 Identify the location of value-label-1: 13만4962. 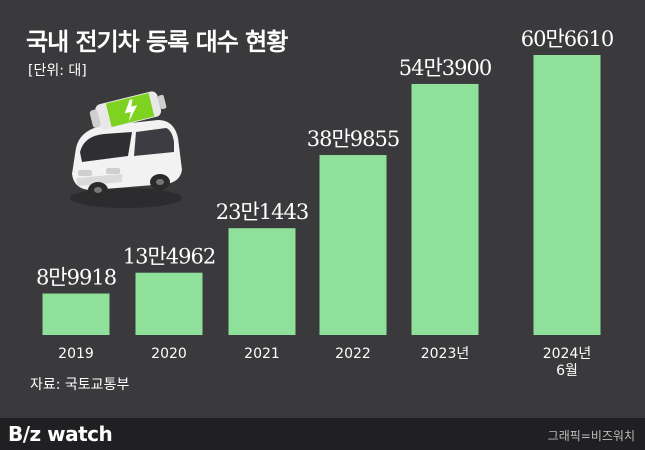
(169, 257).